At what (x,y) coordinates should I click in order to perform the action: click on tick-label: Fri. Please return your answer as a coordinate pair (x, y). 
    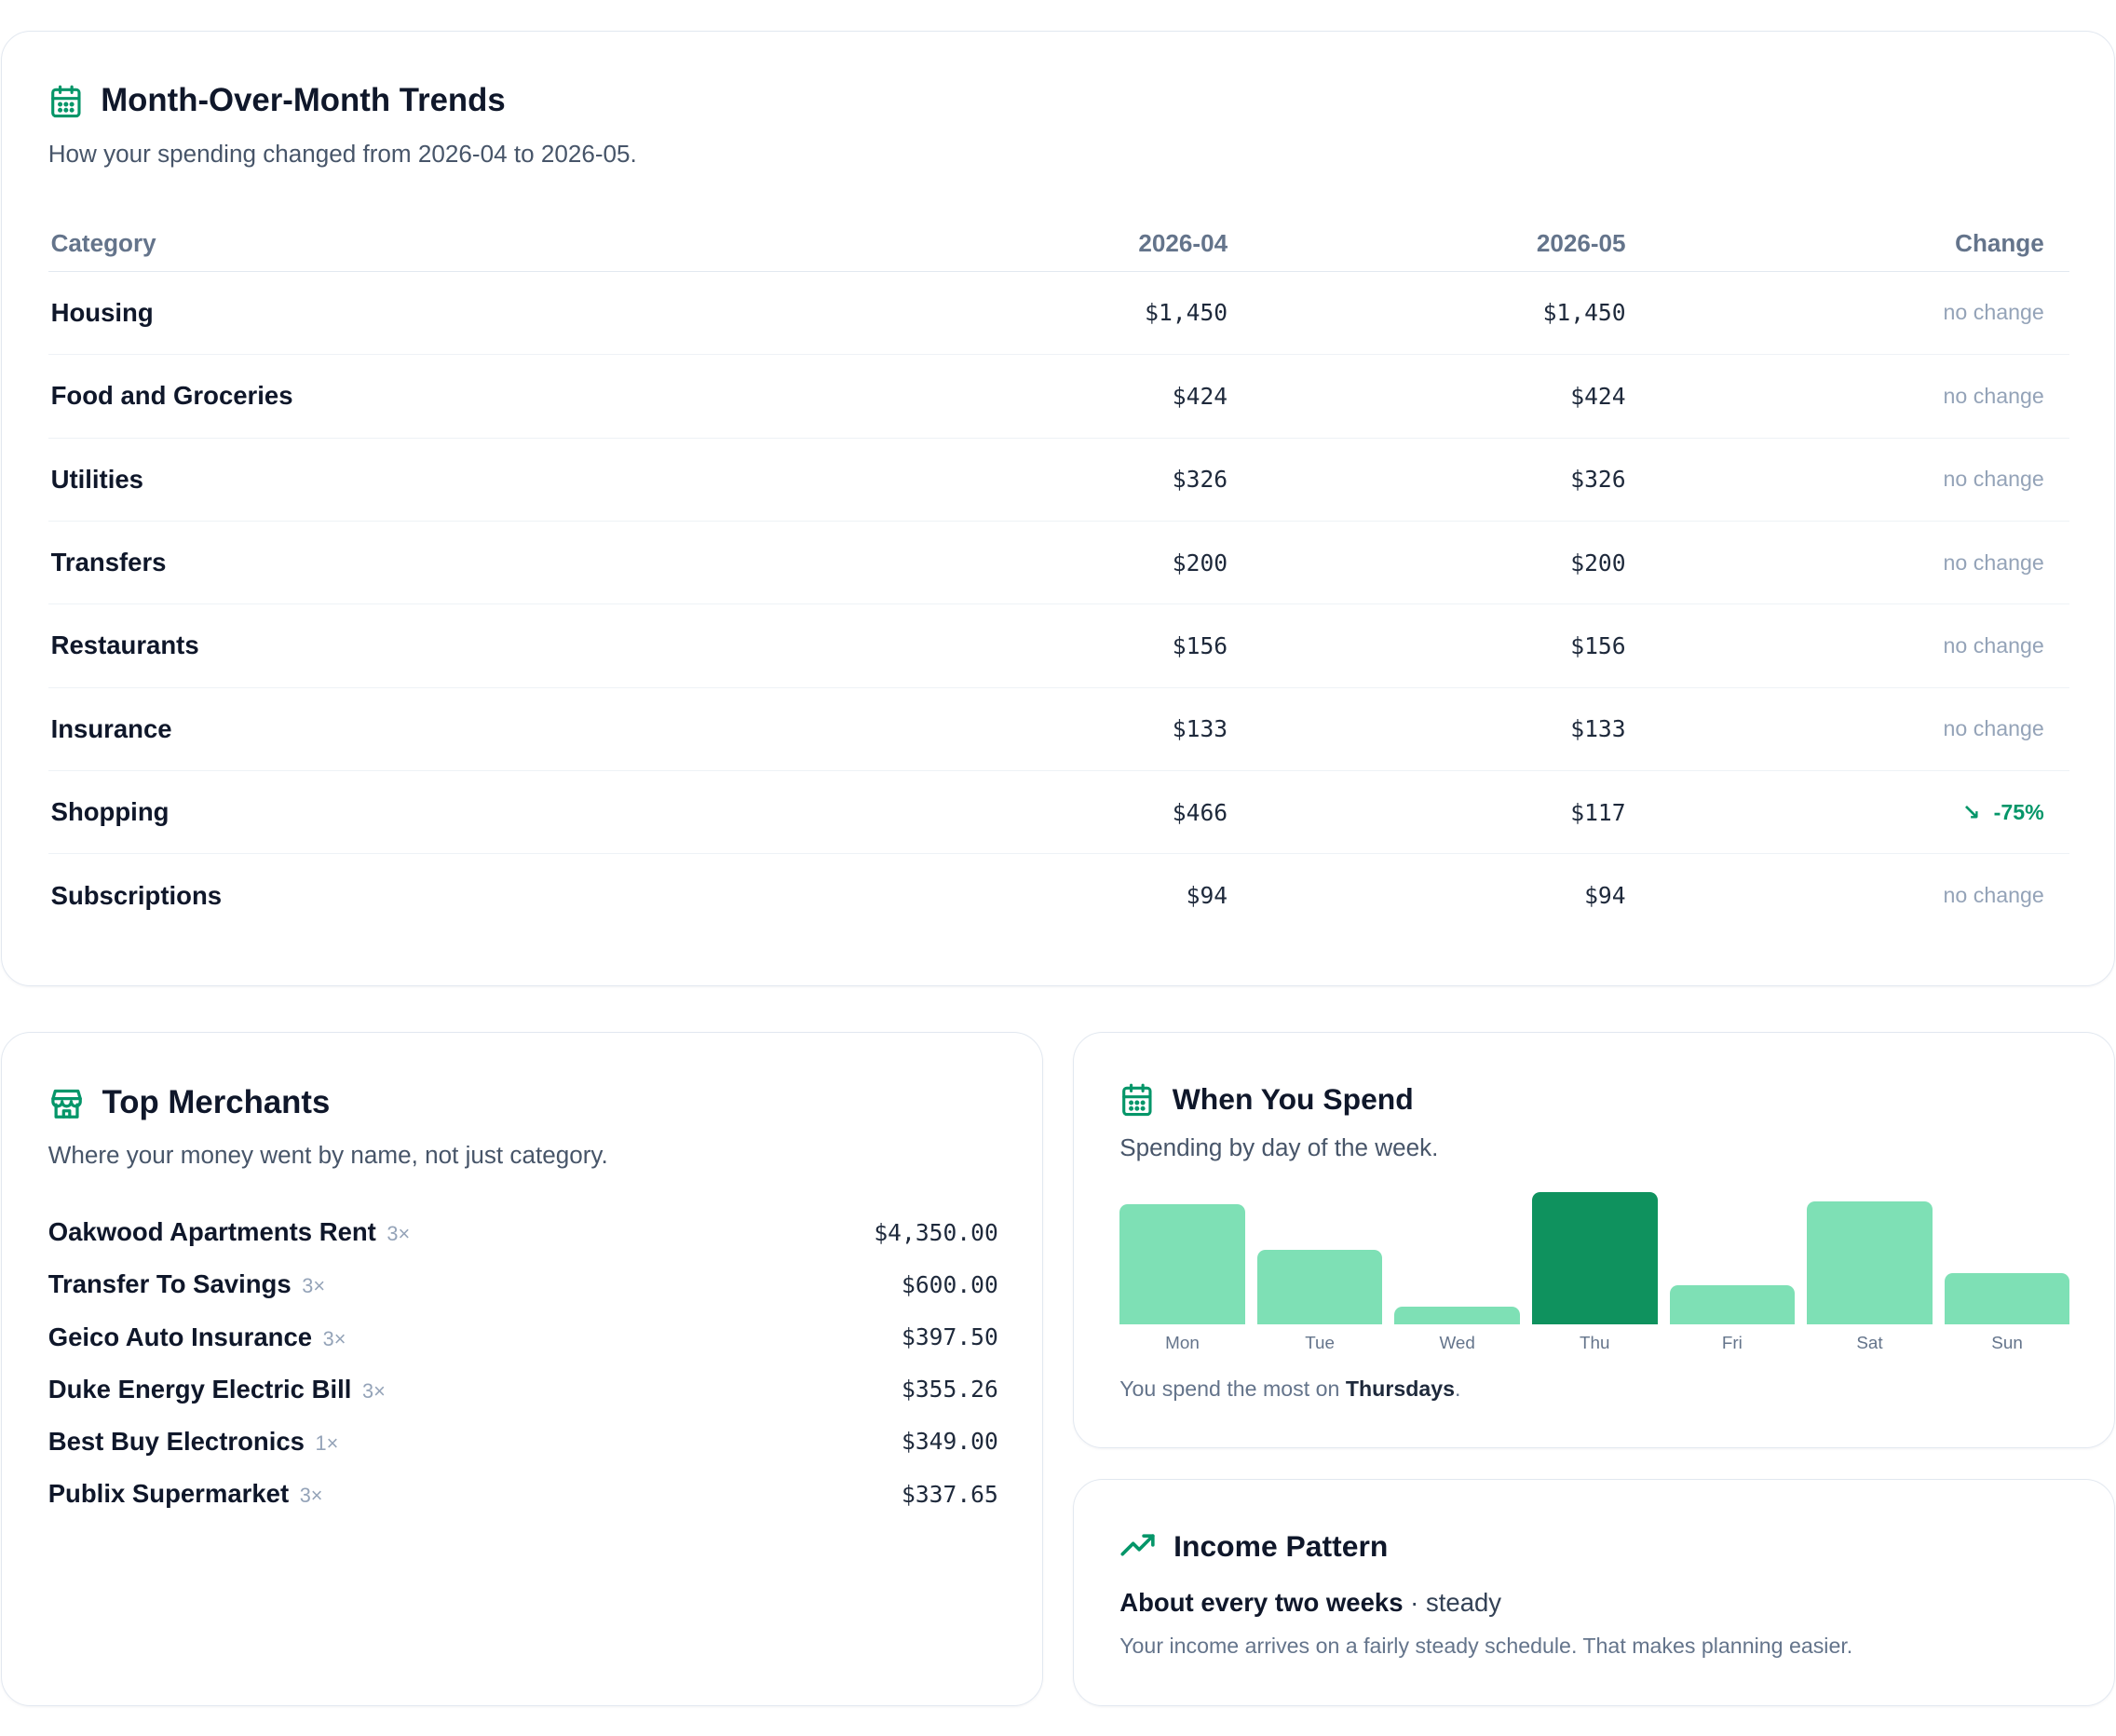
    Looking at the image, I should click on (1732, 1343).